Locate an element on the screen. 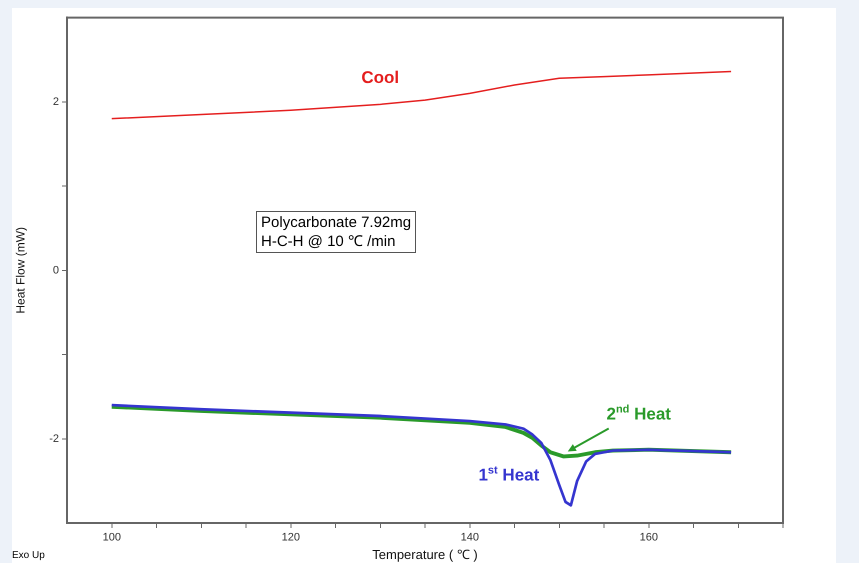 The image size is (859, 563). y-tick-label: -2 is located at coordinates (54, 438).